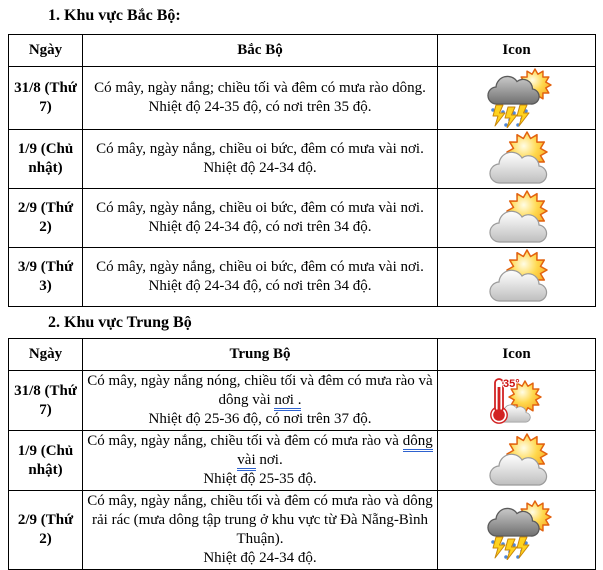  What do you see at coordinates (335, 452) in the screenshot?
I see `grammar-underline: dông vài` at bounding box center [335, 452].